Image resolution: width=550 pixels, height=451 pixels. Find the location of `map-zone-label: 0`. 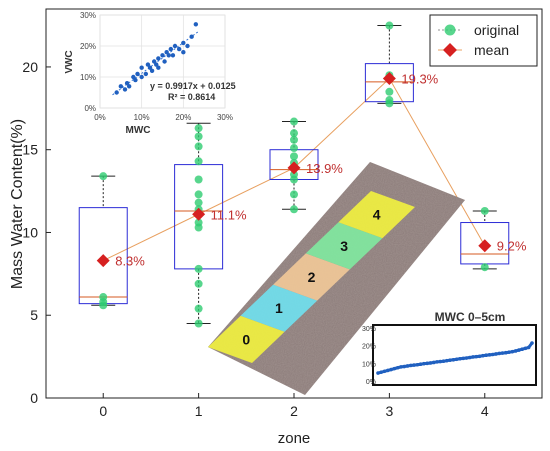

map-zone-label: 0 is located at coordinates (246, 339).